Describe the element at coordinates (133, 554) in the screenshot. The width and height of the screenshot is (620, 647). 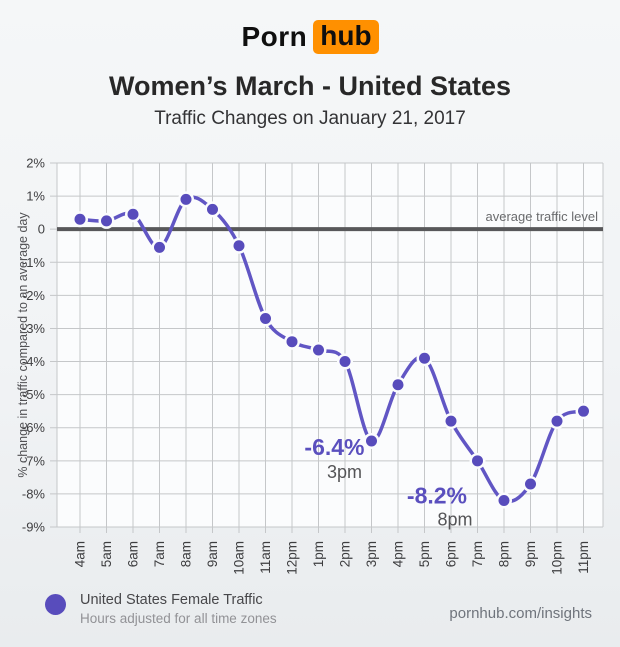
I see `svg-text: 6am` at that location.